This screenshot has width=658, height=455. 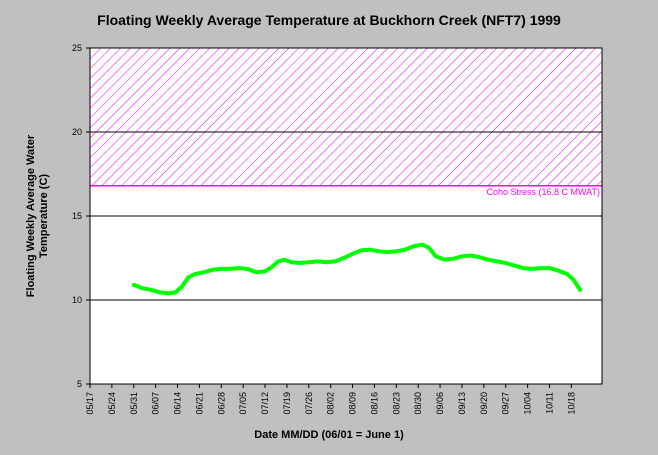 I want to click on x-tick-label: 07/26, so click(x=309, y=403).